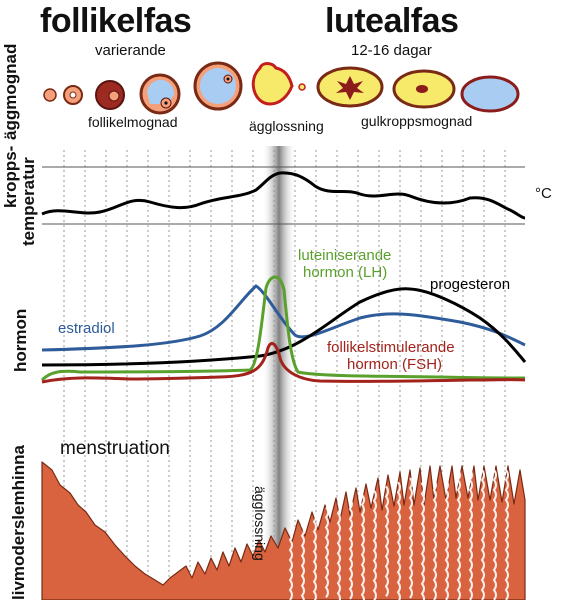 The height and width of the screenshot is (600, 565). What do you see at coordinates (286, 126) in the screenshot?
I see `ovulation-ovary-label: ägglossning` at bounding box center [286, 126].